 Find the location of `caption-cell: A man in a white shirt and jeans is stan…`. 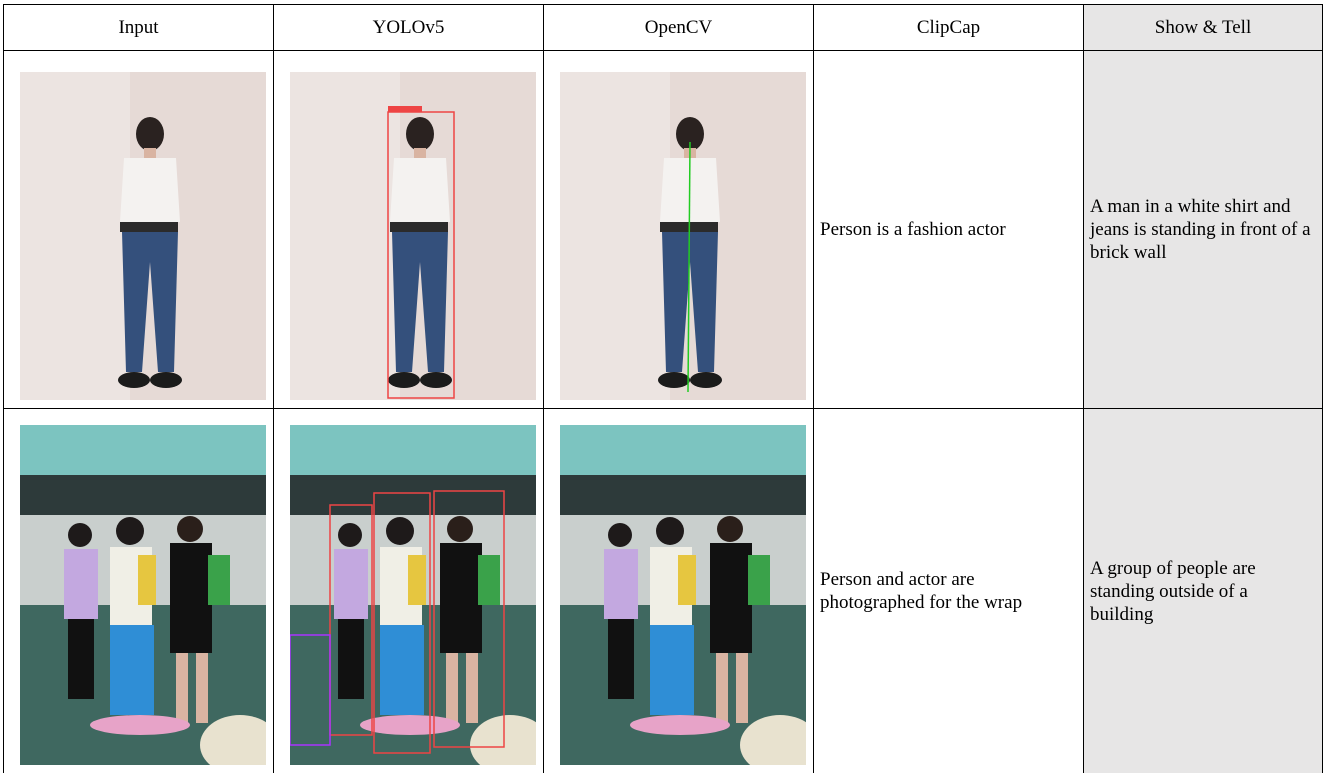

caption-cell: A man in a white shirt and jeans is stan… is located at coordinates (1203, 229).